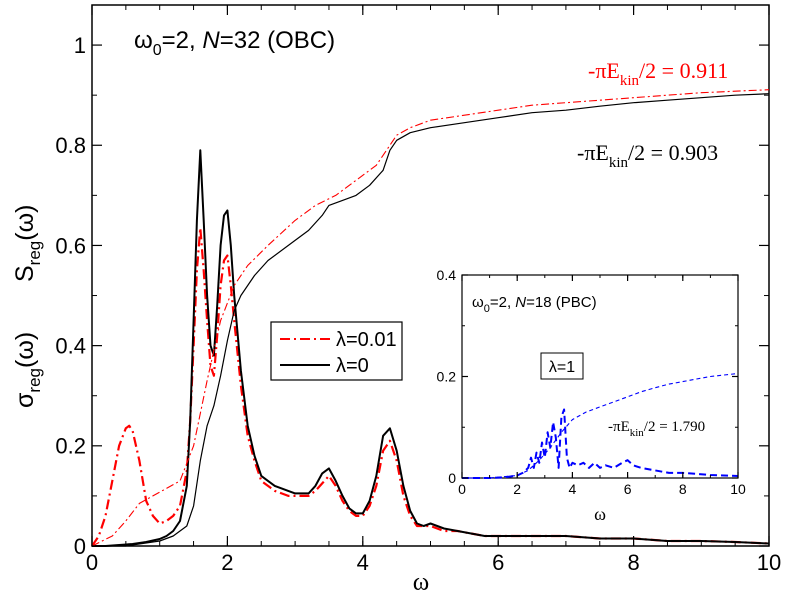  I want to click on legend: λ=0.01 λ=0, so click(336, 351).